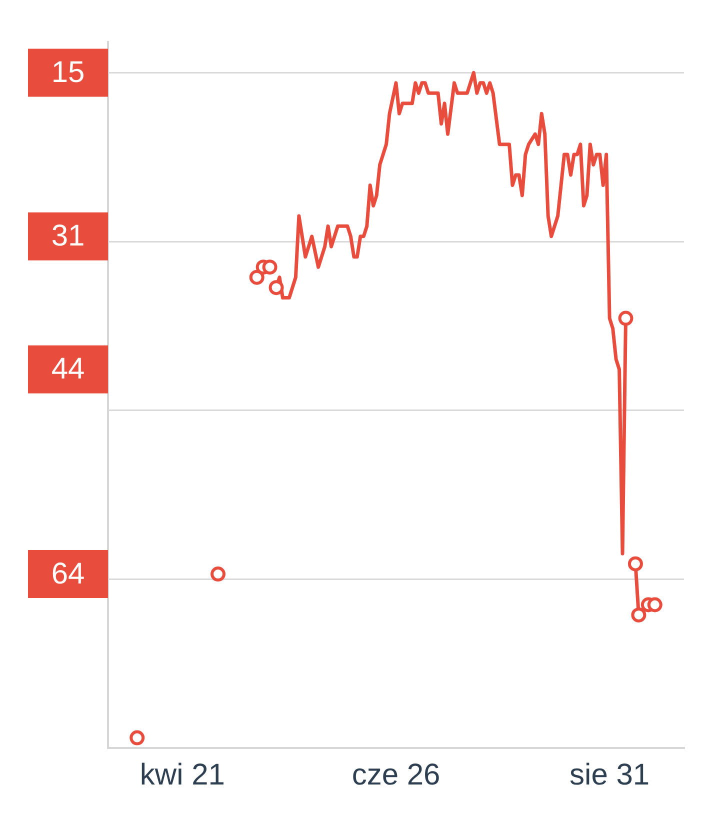 This screenshot has width=716, height=826. What do you see at coordinates (68, 573) in the screenshot?
I see `y-tick-label: 64` at bounding box center [68, 573].